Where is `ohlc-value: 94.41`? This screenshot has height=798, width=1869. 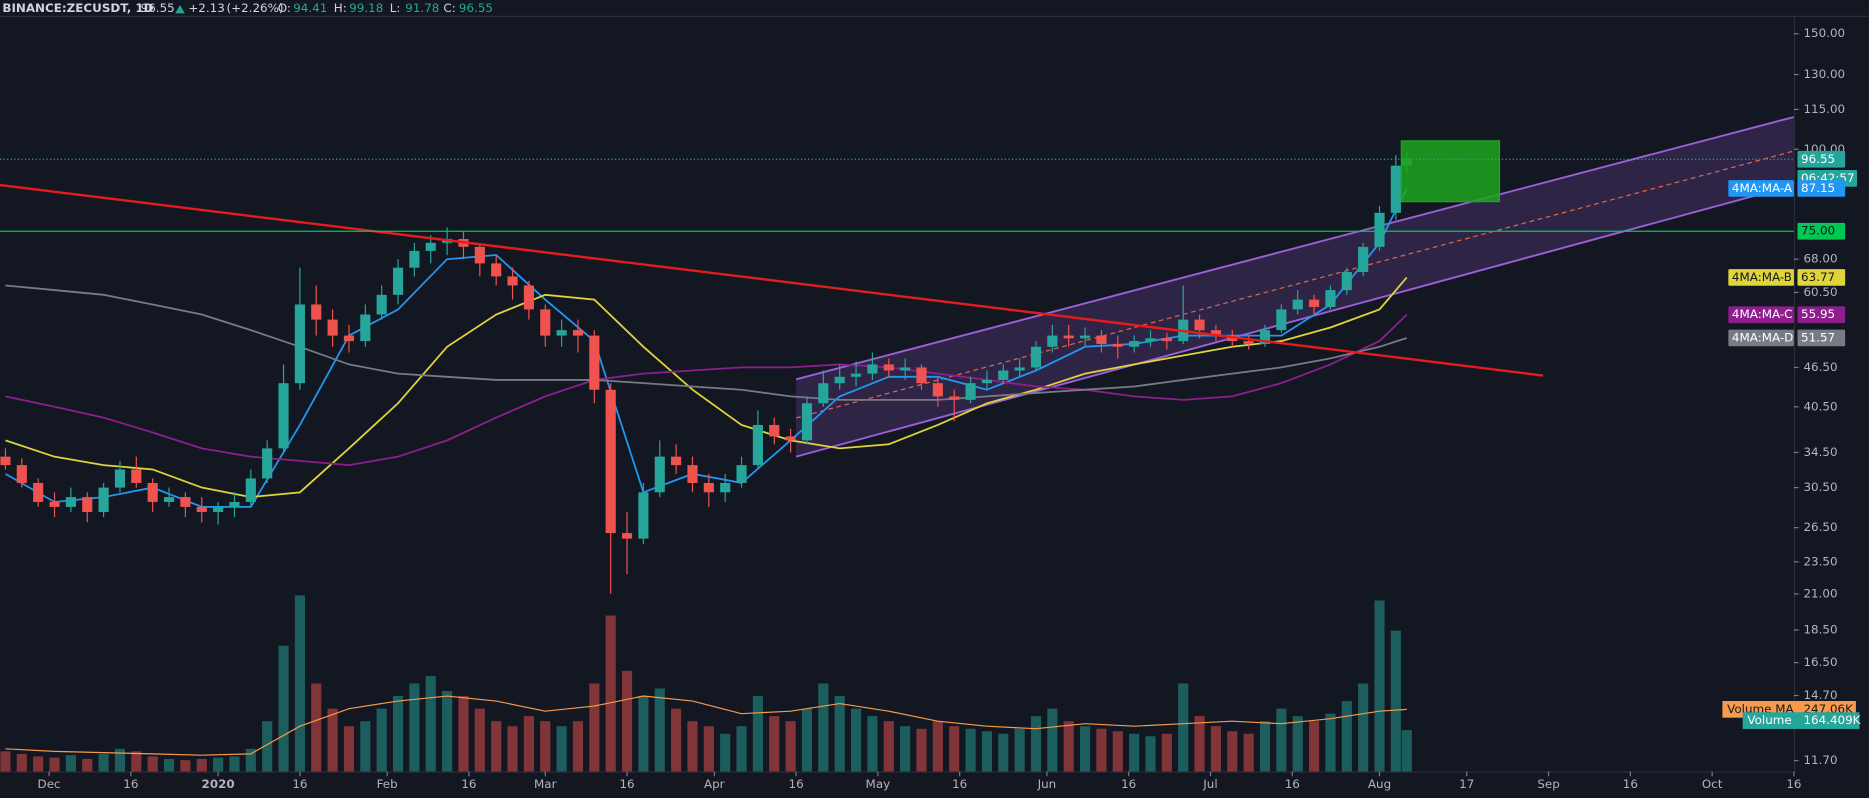
ohlc-value: 94.41 is located at coordinates (310, 8).